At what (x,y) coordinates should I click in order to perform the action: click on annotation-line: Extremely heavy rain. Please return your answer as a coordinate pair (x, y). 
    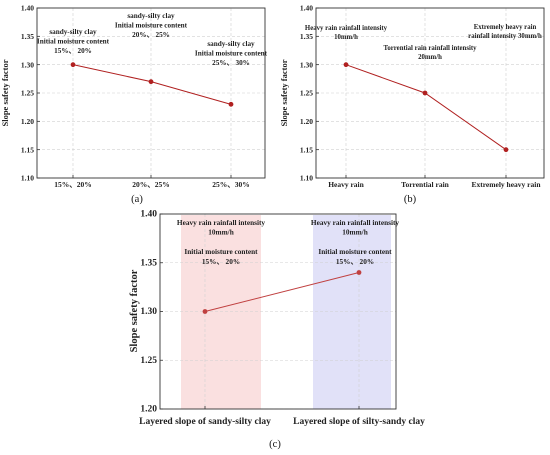
    Looking at the image, I should click on (505, 27).